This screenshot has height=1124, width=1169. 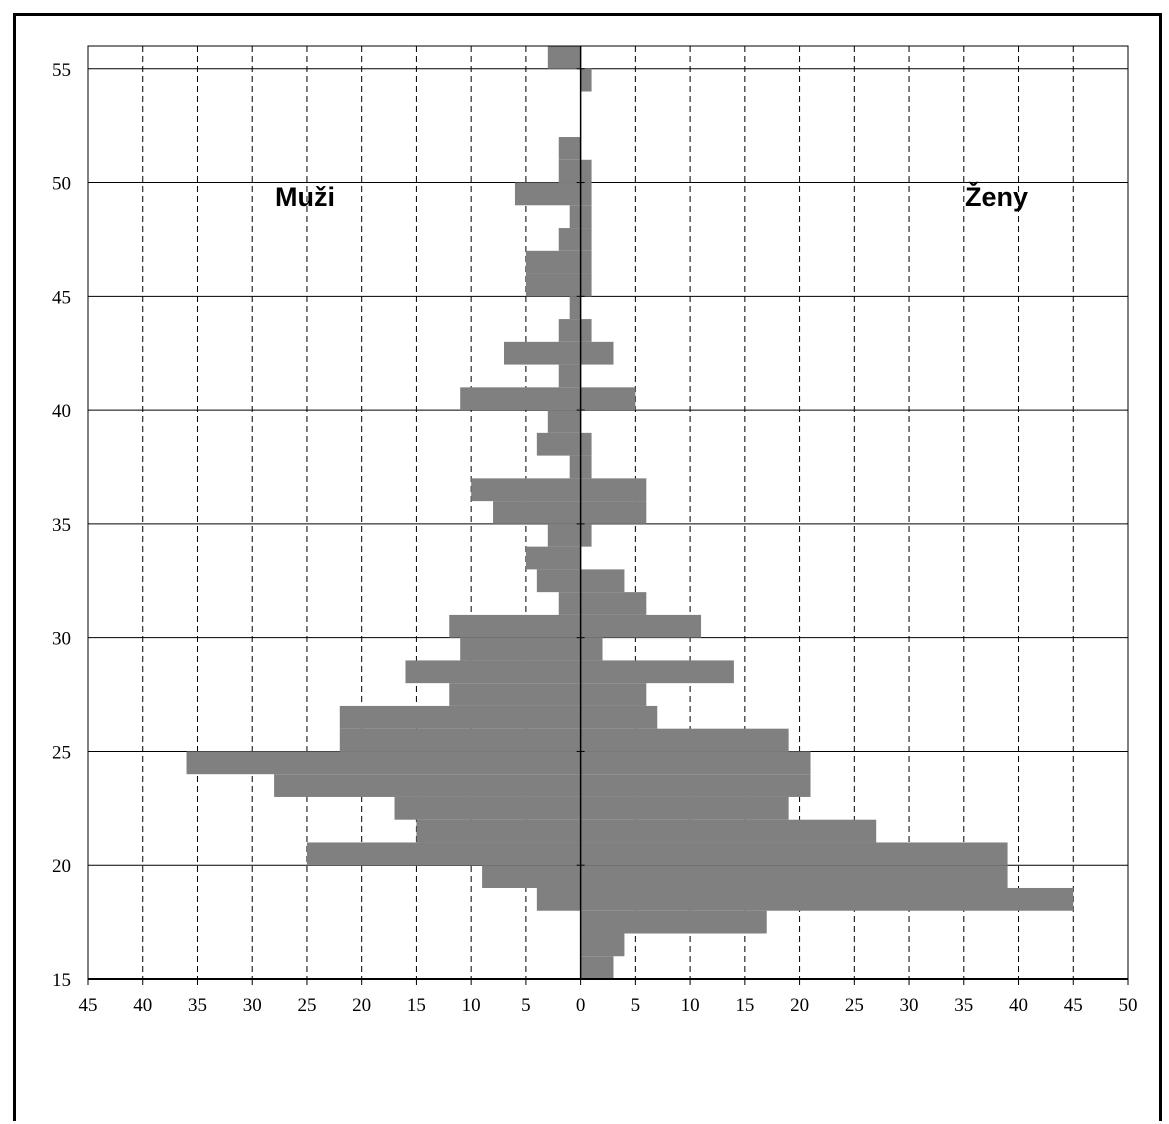 I want to click on y-tick-label: 30, so click(x=61, y=639).